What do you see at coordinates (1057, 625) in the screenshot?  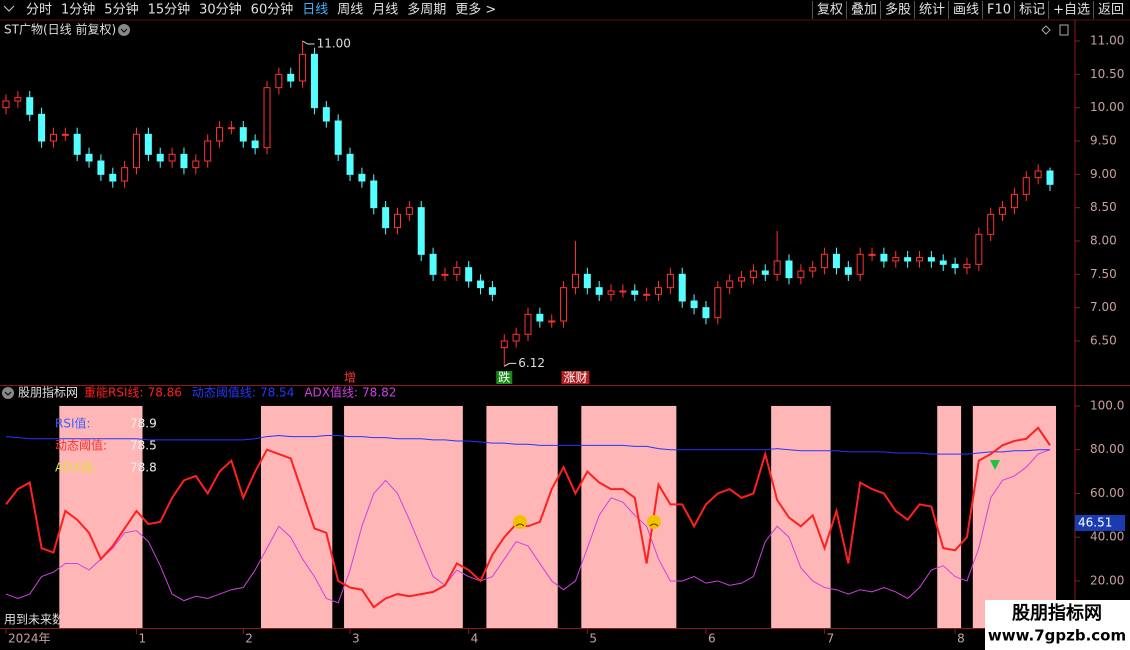 I see `watermark-box` at bounding box center [1057, 625].